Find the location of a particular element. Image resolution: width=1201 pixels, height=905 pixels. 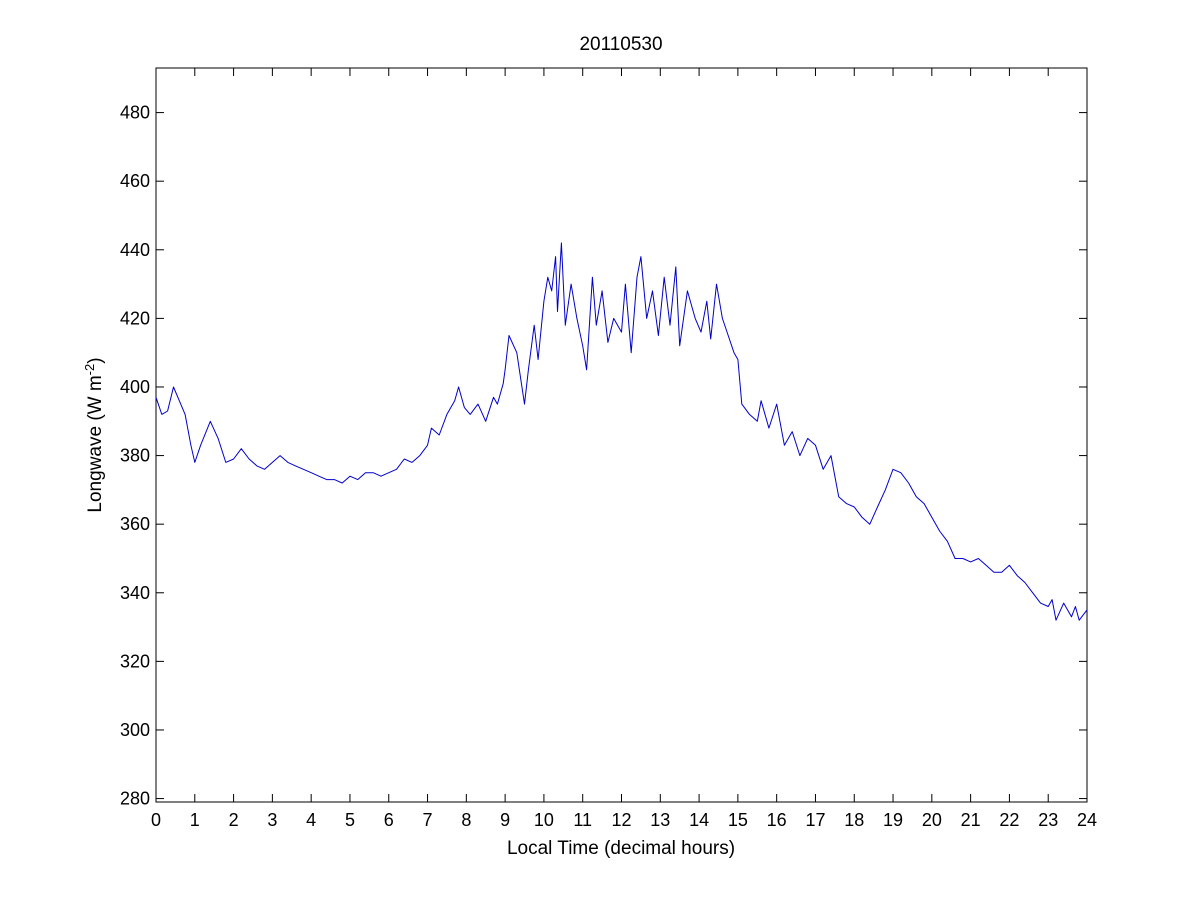

x-tick-label: 1 is located at coordinates (195, 820).